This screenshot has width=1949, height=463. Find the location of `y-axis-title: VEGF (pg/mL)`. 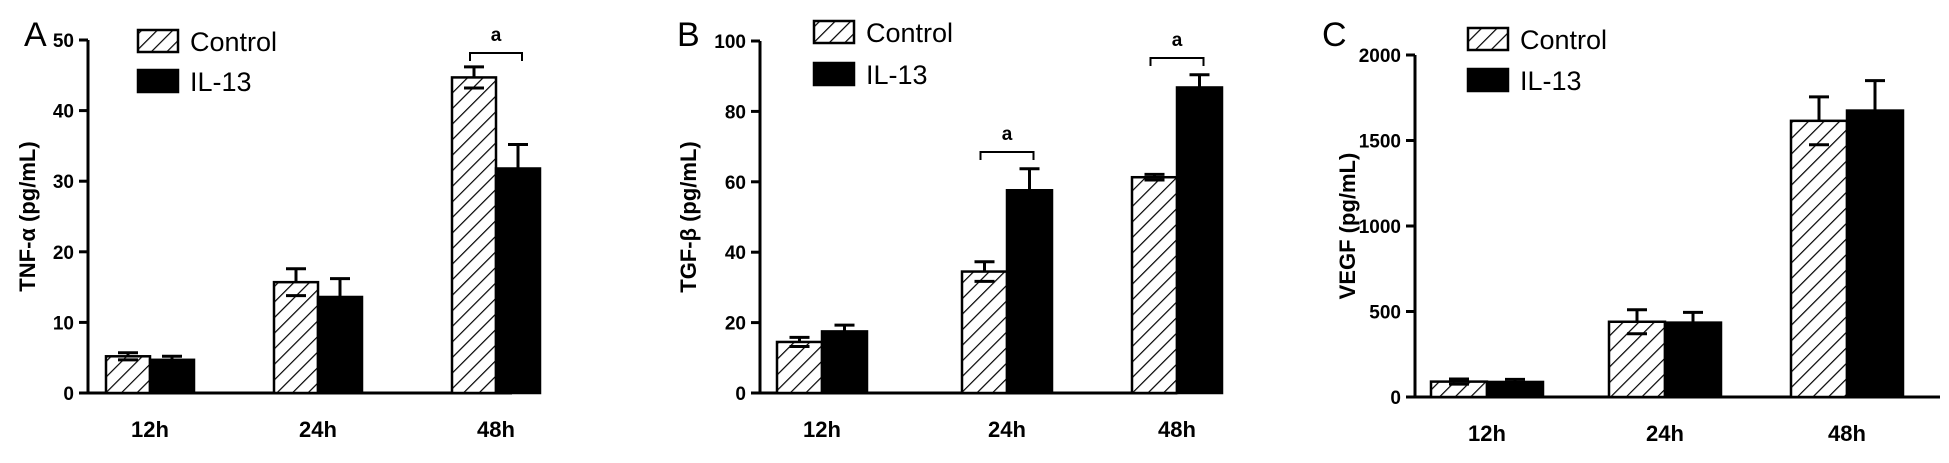

y-axis-title: VEGF (pg/mL) is located at coordinates (1347, 226).